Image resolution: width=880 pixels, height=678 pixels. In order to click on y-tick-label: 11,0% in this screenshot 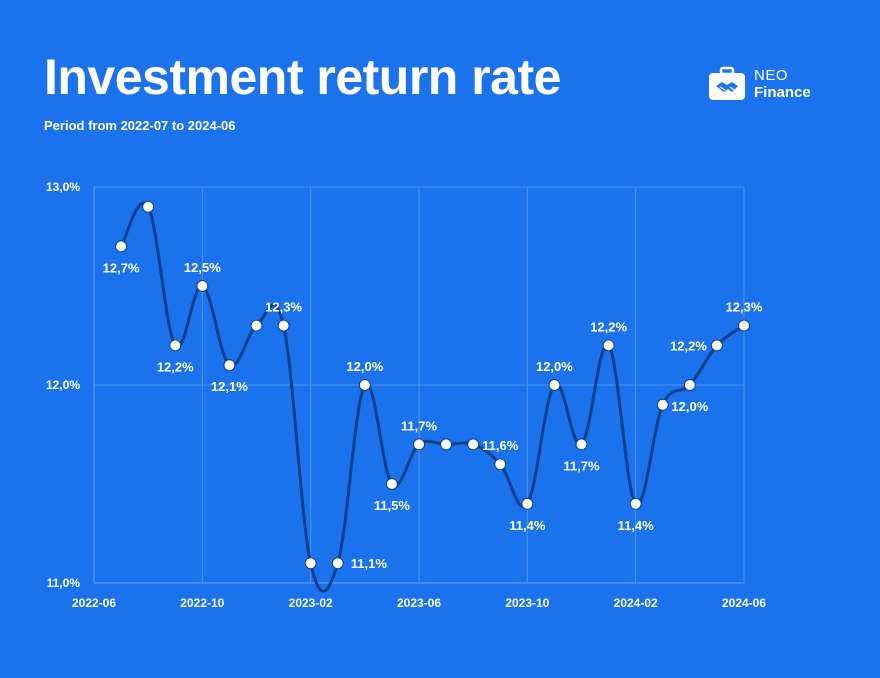, I will do `click(64, 583)`.